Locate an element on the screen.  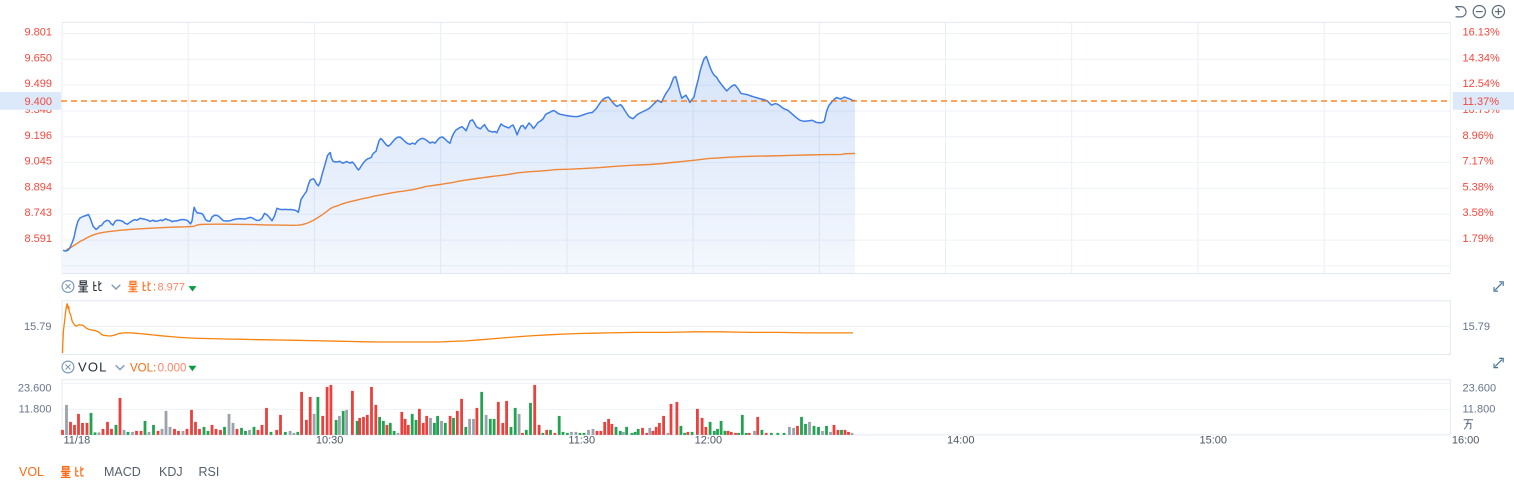
svg-text: 9.499 is located at coordinates (38, 84).